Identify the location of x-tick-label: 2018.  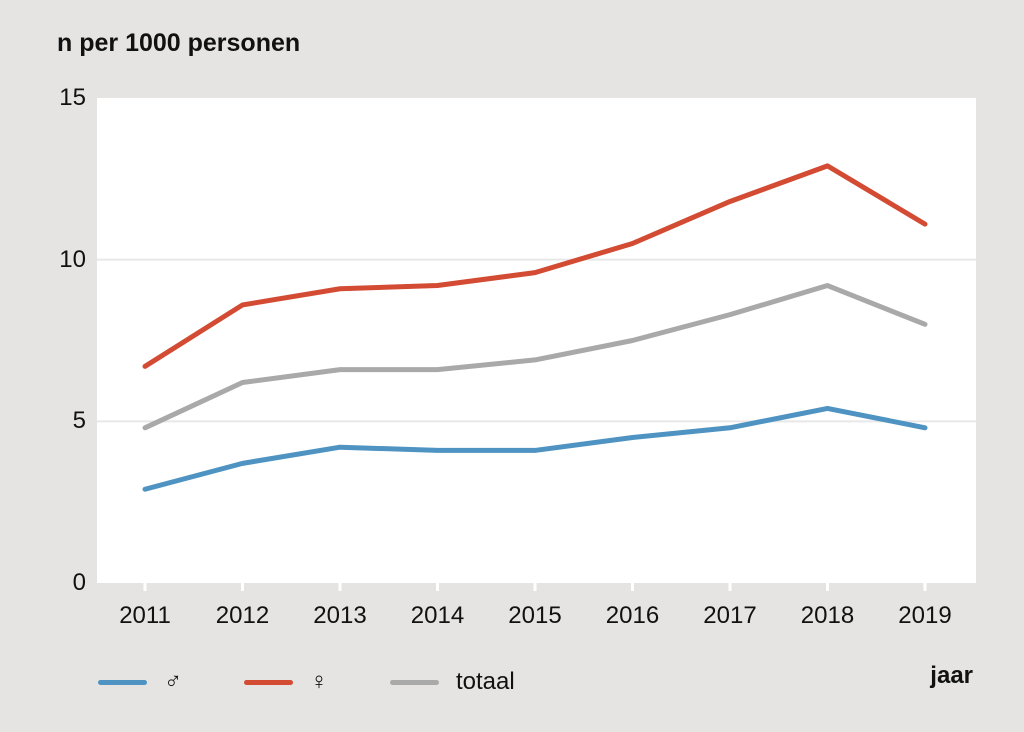
(827, 615).